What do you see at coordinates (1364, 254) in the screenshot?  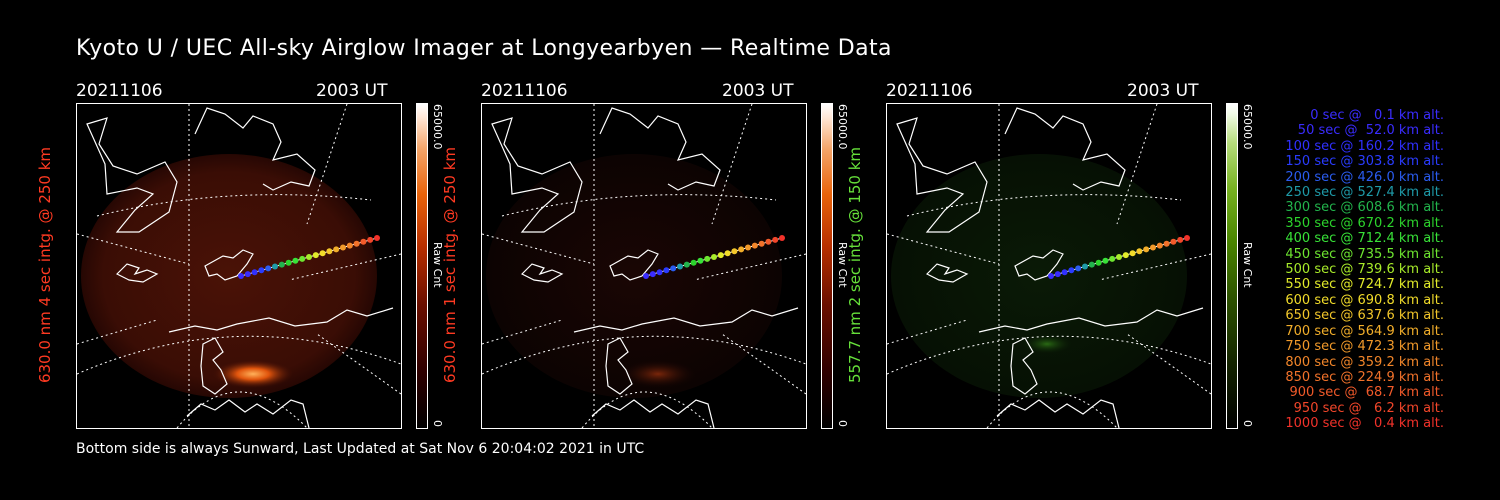 I see `legend-entry: 450 sec @ 735.5 km alt.` at bounding box center [1364, 254].